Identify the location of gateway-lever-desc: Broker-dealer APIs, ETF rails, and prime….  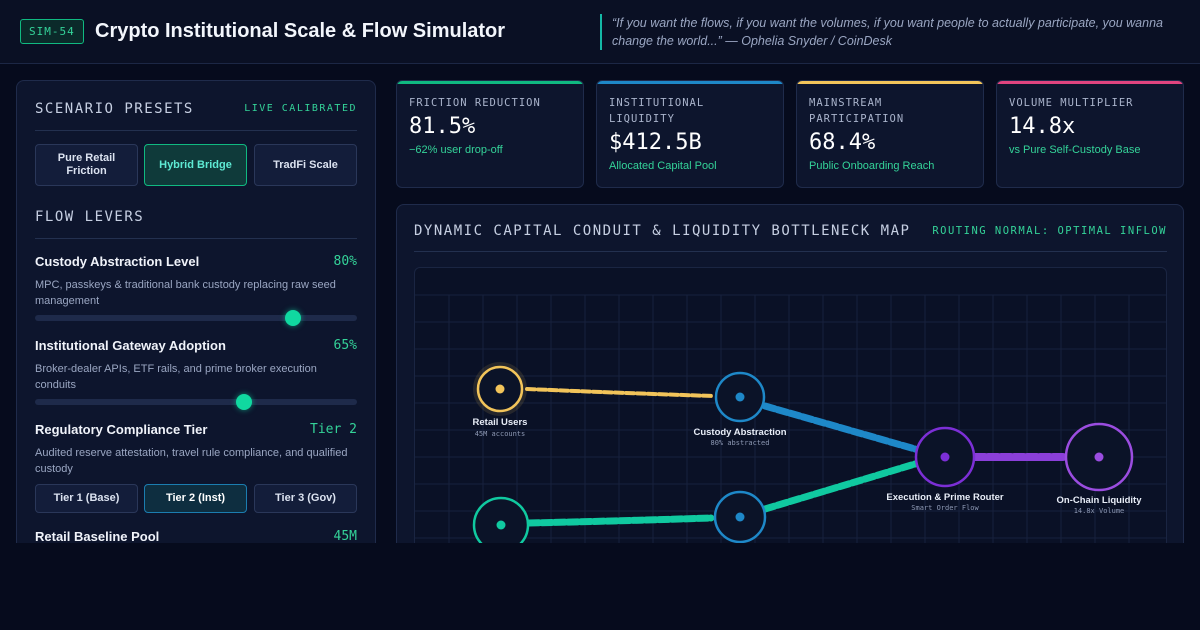
(176, 377).